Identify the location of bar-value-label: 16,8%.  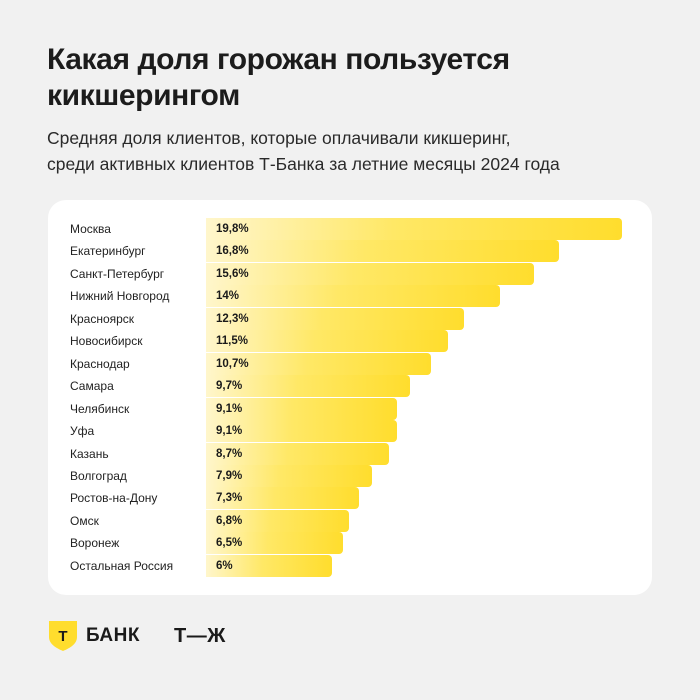
(232, 251).